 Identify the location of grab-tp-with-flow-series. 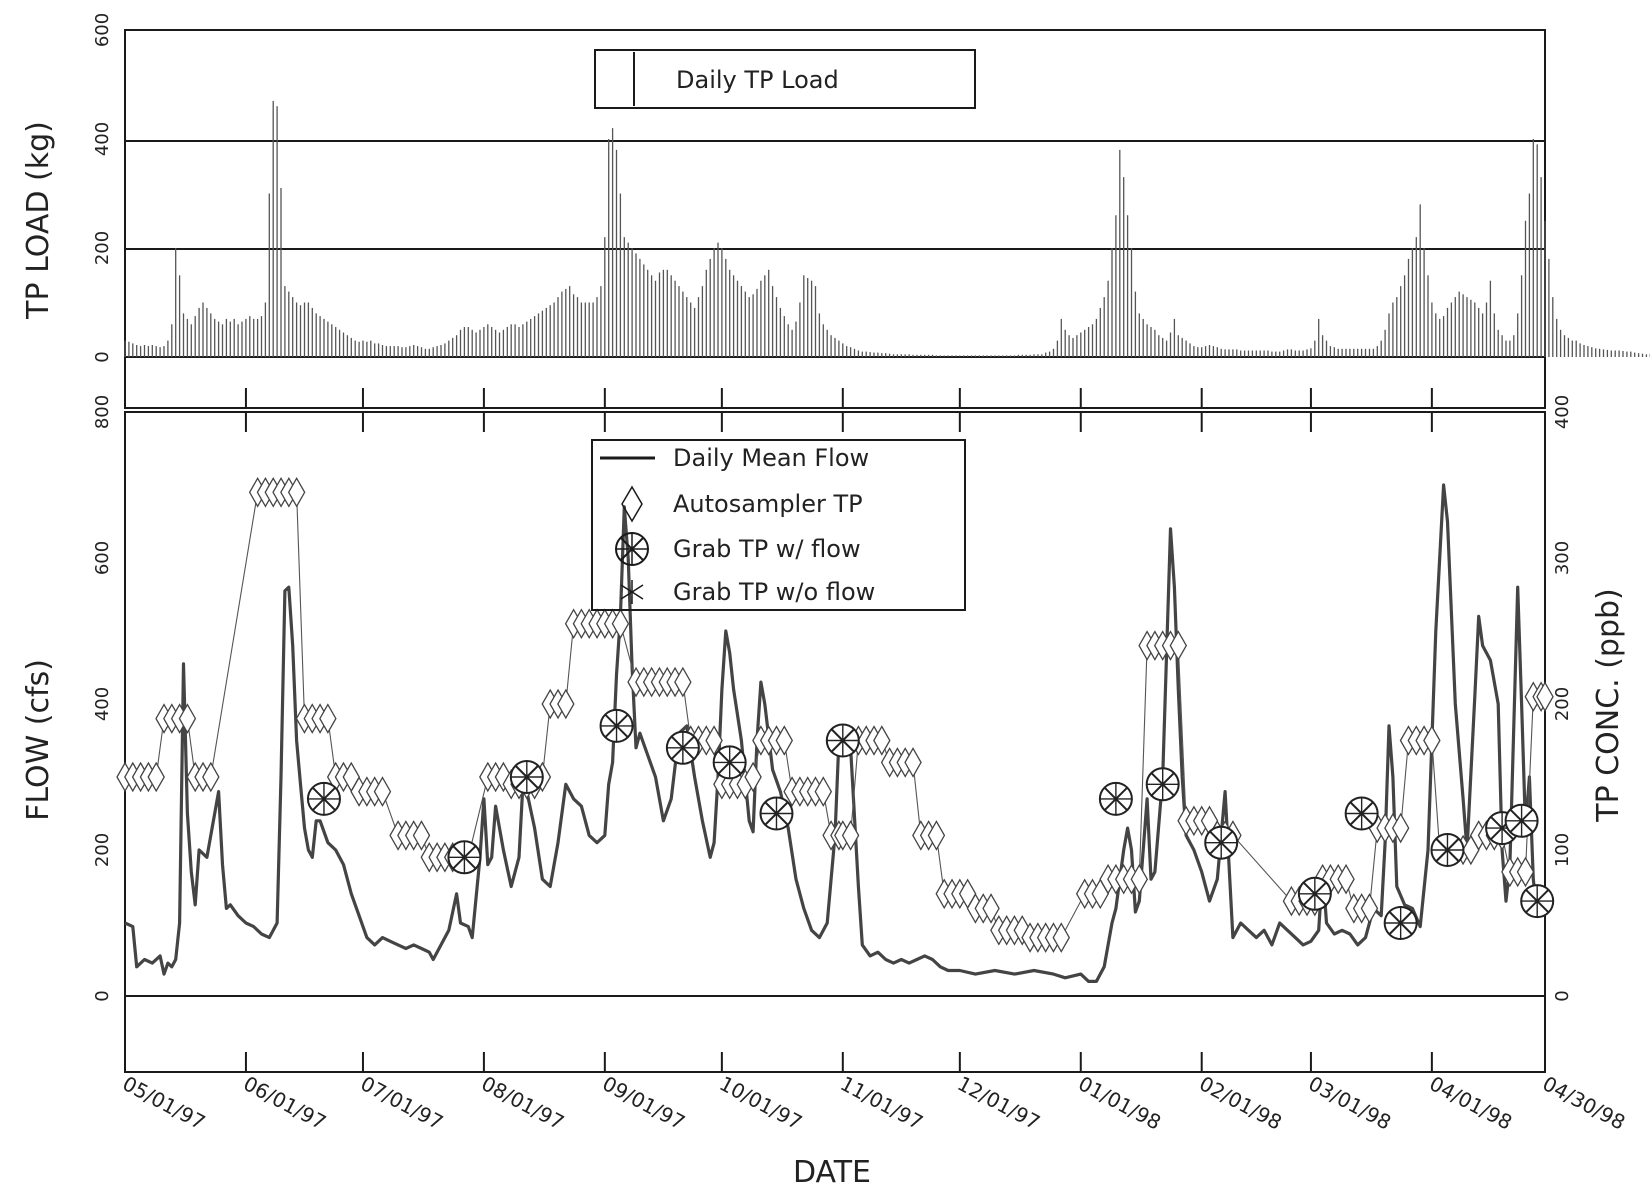
(930, 824).